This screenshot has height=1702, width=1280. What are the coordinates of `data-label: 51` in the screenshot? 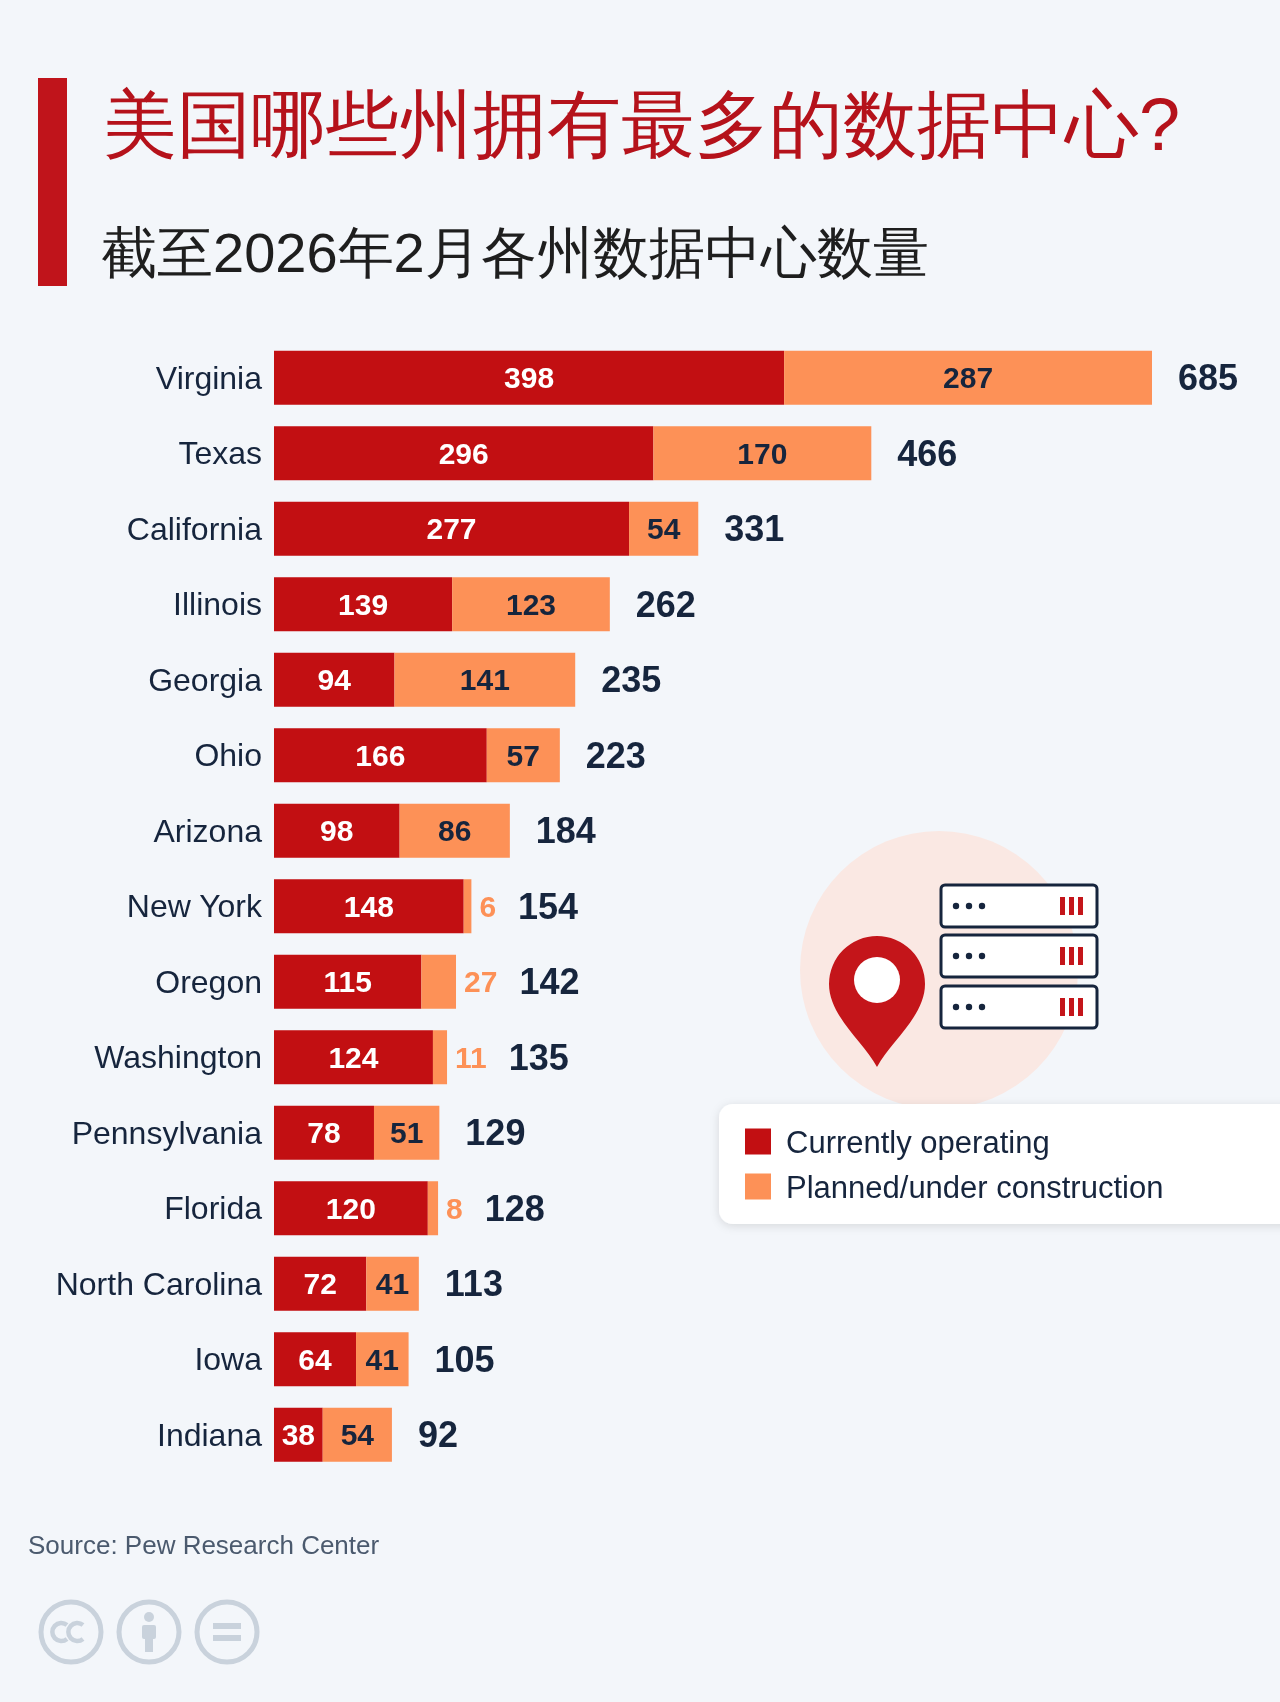 It's located at (406, 1133).